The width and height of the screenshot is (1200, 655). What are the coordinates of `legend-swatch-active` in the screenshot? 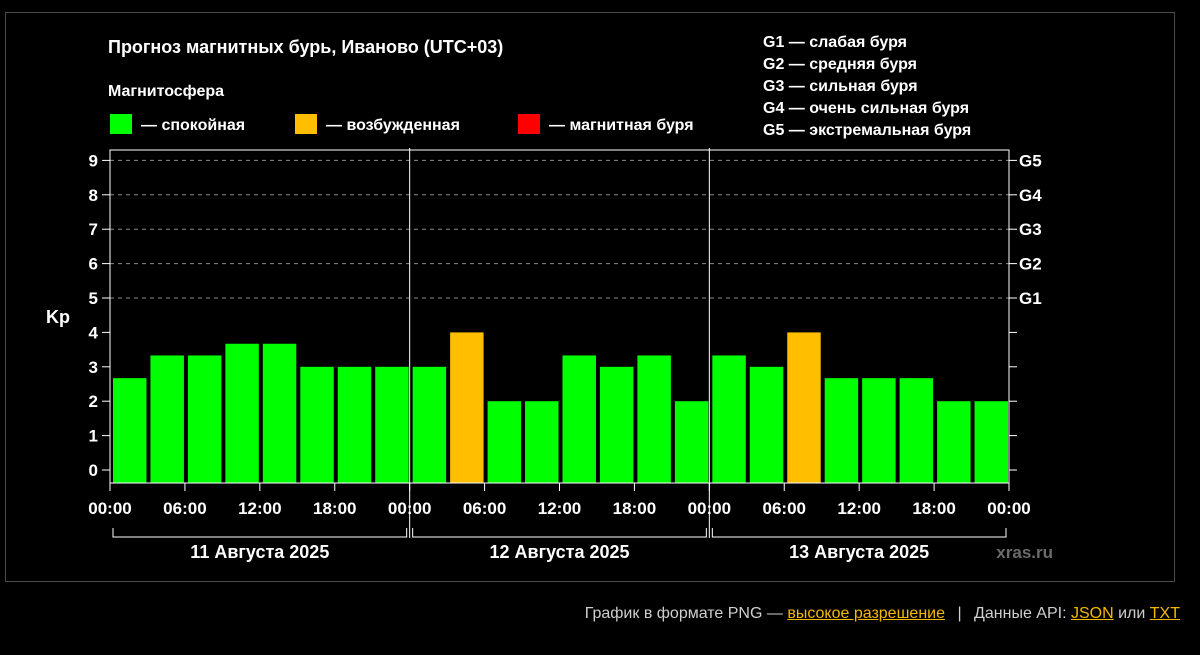 It's located at (306, 124).